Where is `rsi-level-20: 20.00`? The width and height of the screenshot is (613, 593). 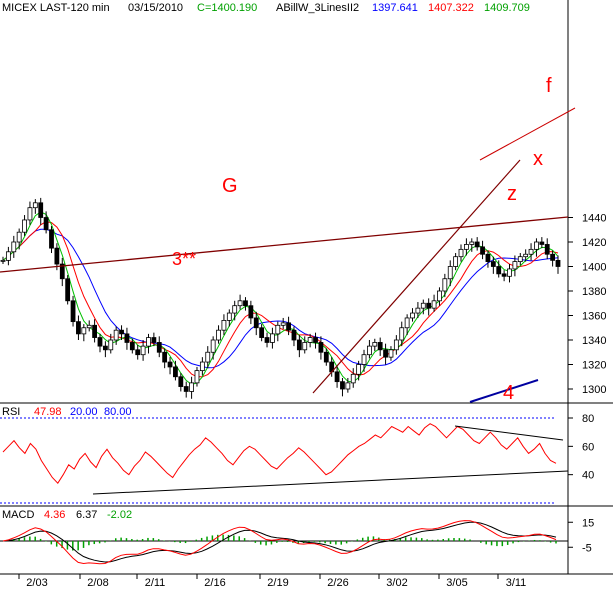 rsi-level-20: 20.00 is located at coordinates (84, 412).